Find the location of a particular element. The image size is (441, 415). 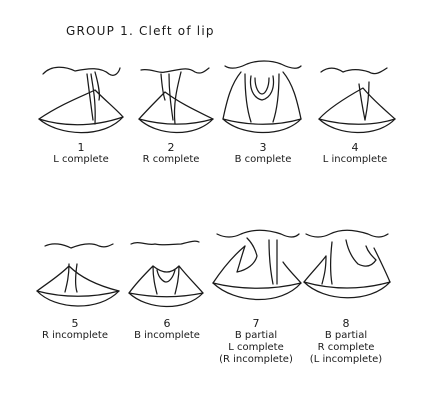

caption-item-1: 1 L complete is located at coordinates (81, 153).